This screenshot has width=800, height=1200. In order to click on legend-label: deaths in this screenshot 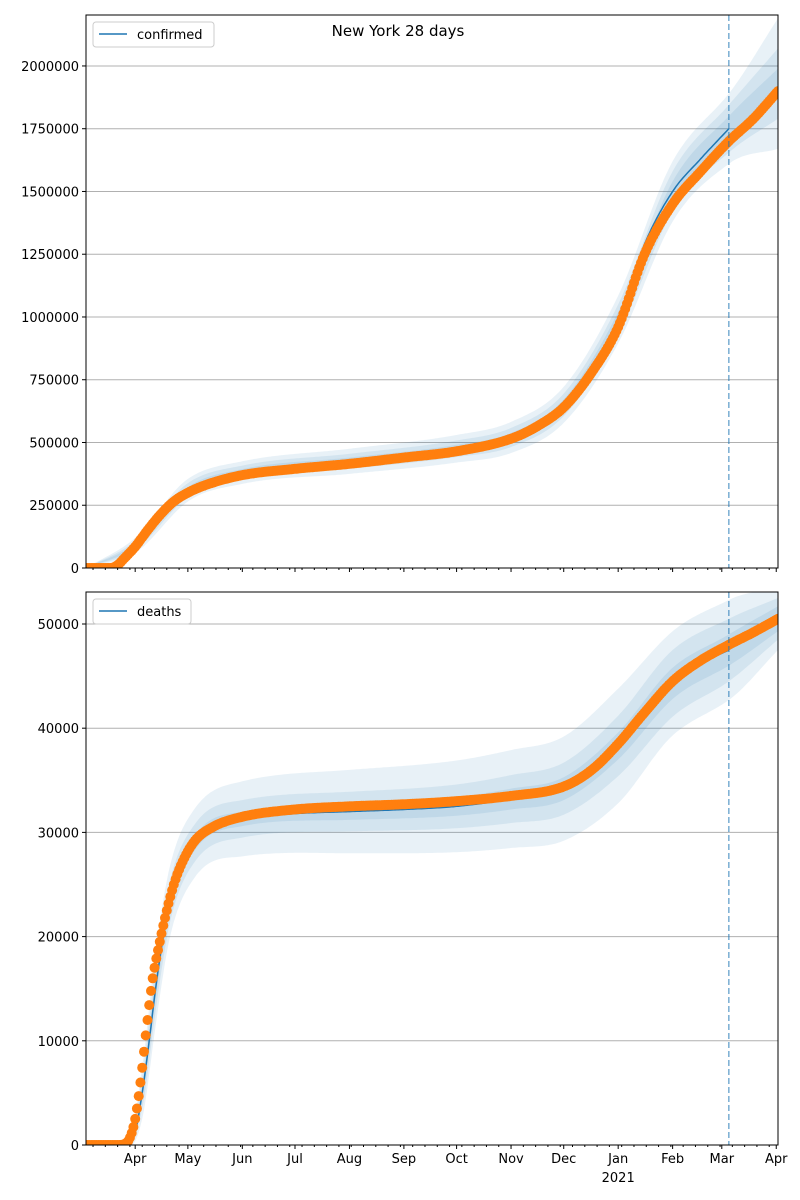, I will do `click(159, 612)`.